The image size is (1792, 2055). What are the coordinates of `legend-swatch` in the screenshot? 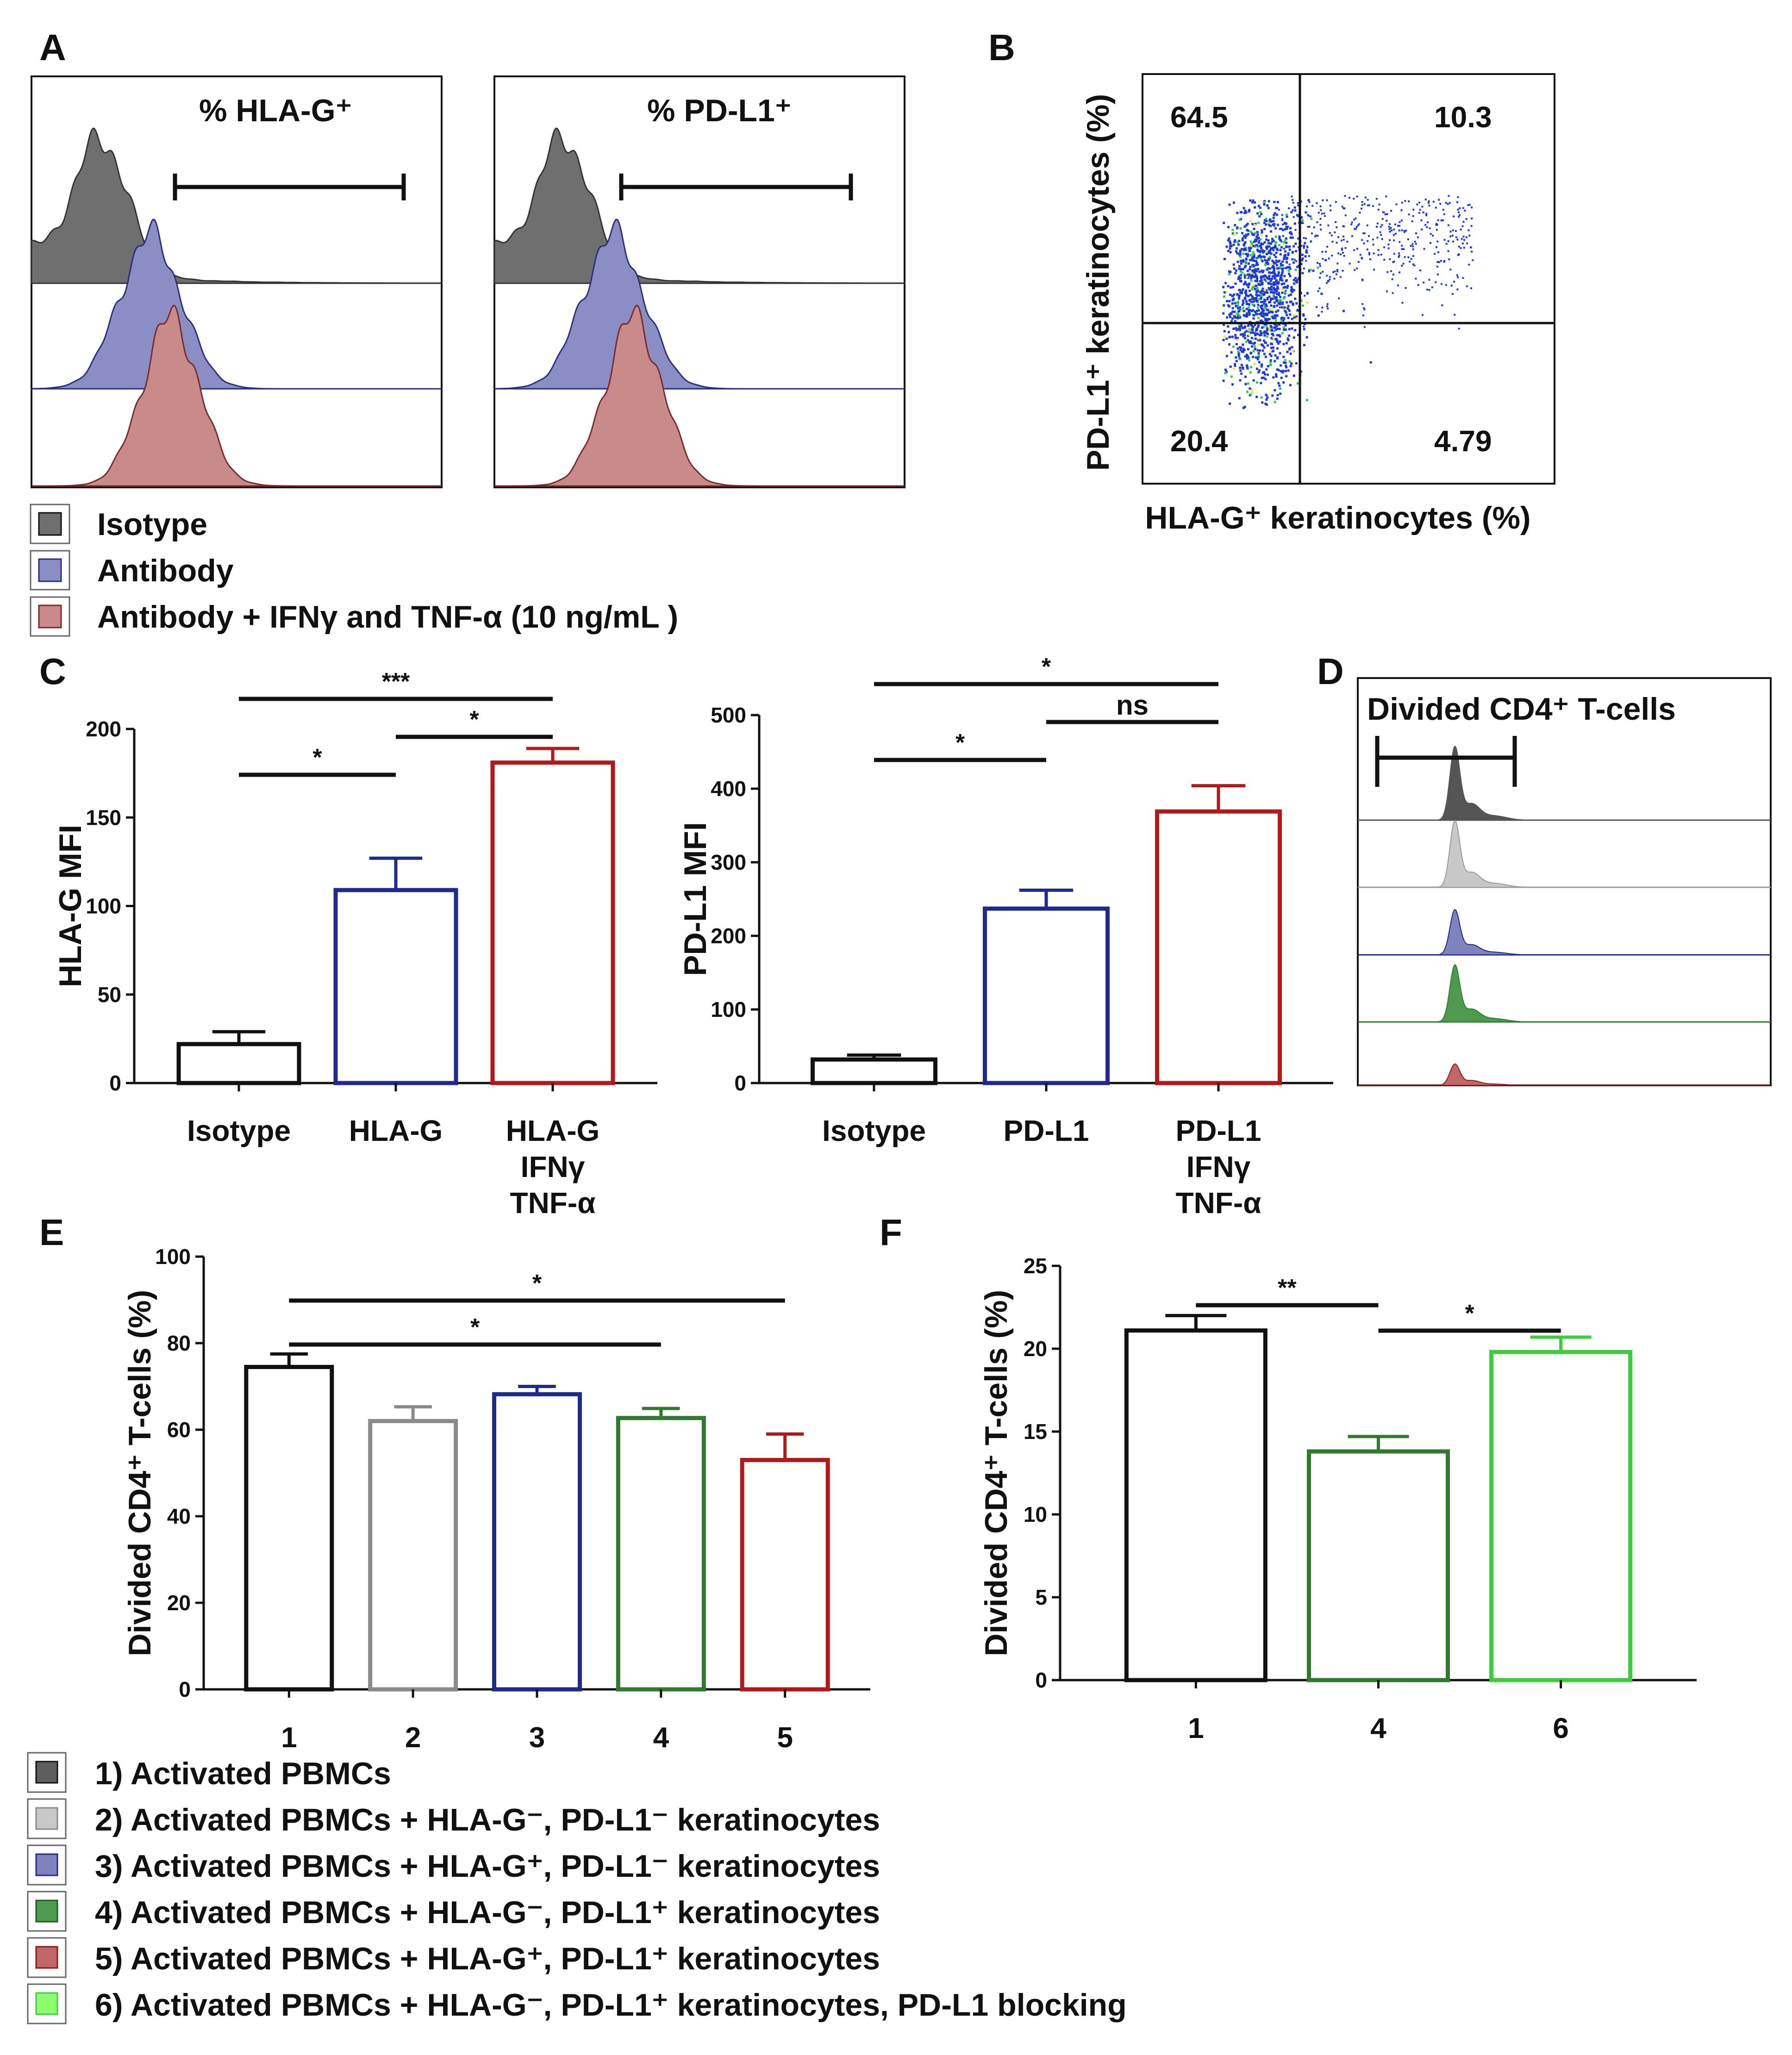 It's located at (46, 1957).